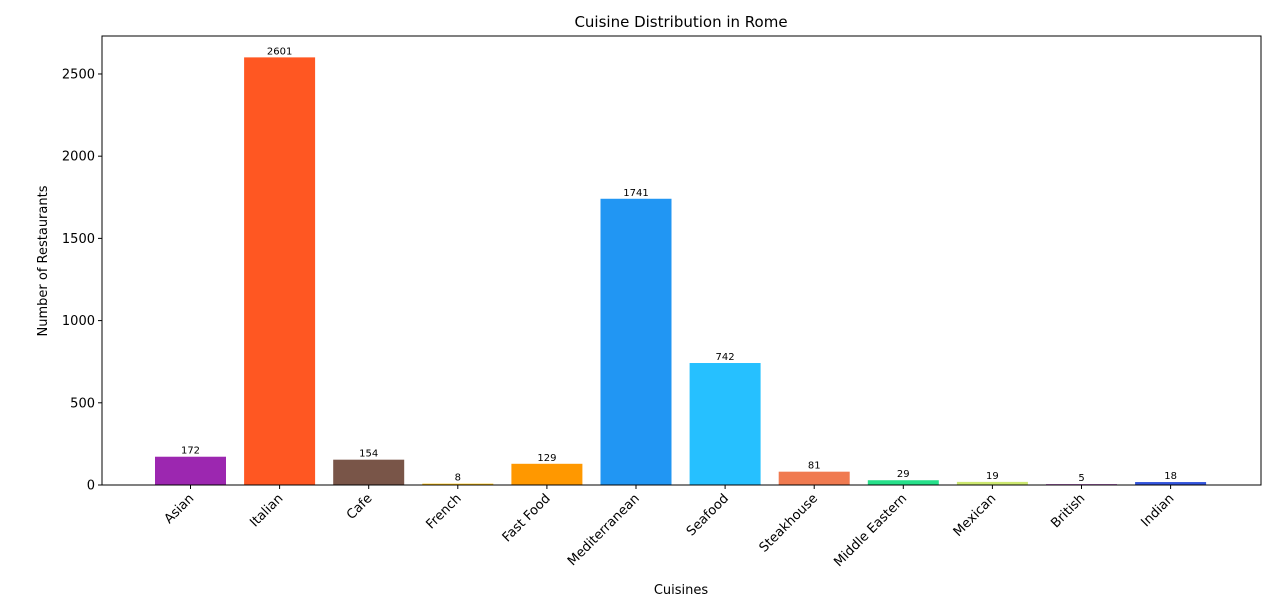 This screenshot has height=615, width=1280. I want to click on x-tick-label-italian: Italian, so click(266, 510).